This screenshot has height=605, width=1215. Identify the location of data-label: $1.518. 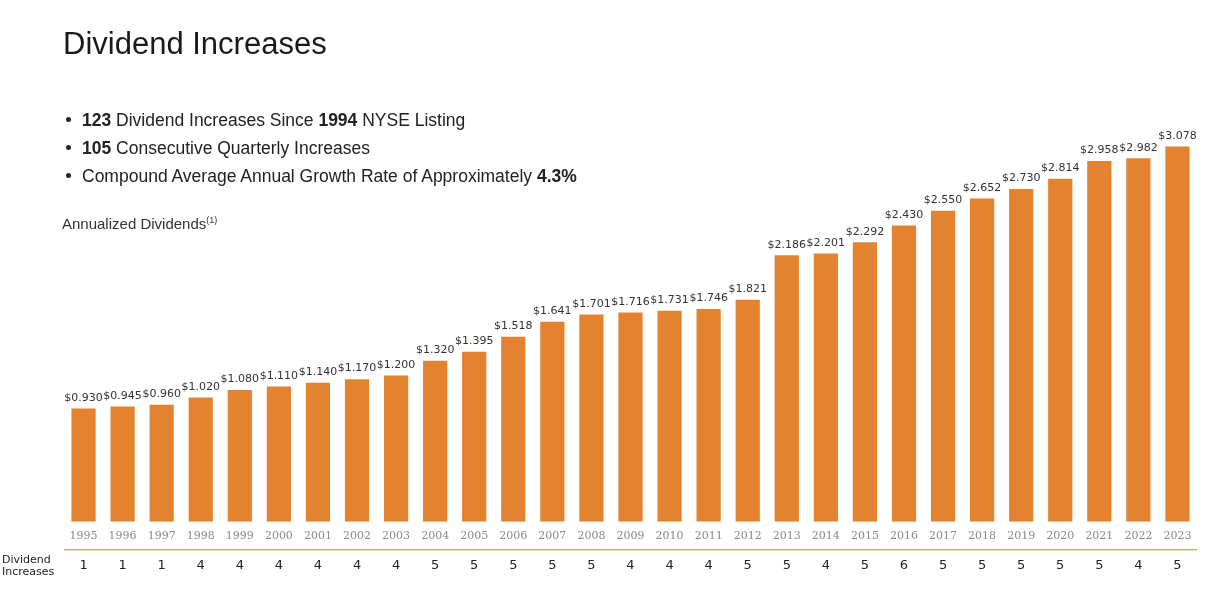
(513, 326).